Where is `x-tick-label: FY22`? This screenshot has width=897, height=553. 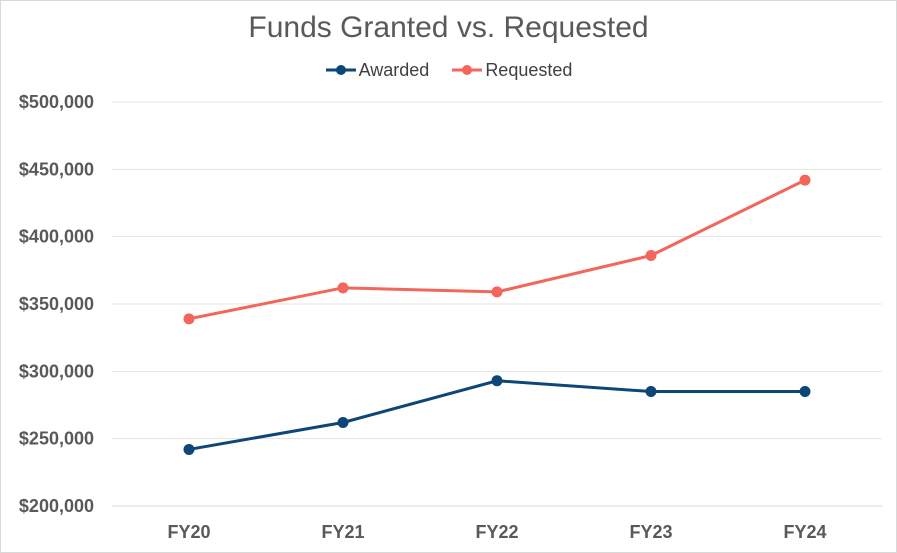
x-tick-label: FY22 is located at coordinates (496, 532).